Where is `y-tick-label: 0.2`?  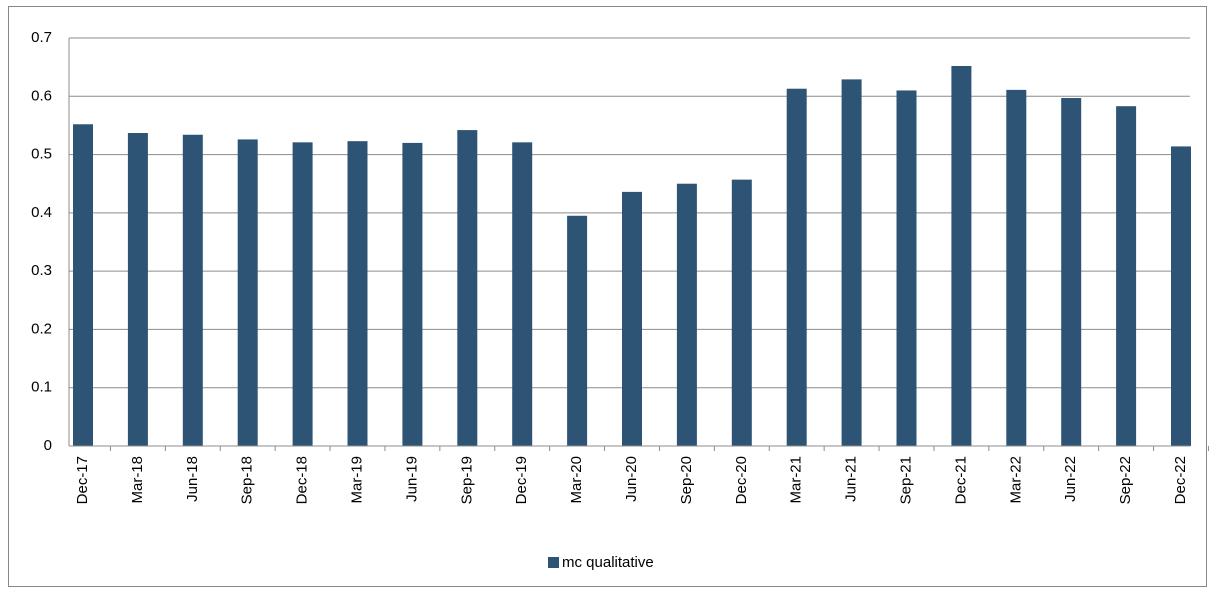
y-tick-label: 0.2 is located at coordinates (41, 328).